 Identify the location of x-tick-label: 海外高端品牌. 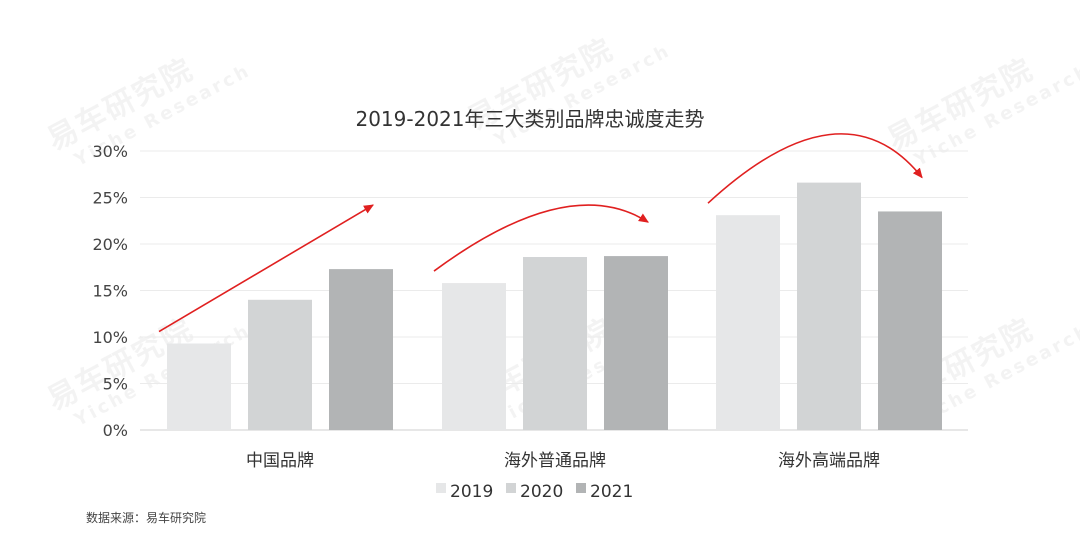
(829, 461).